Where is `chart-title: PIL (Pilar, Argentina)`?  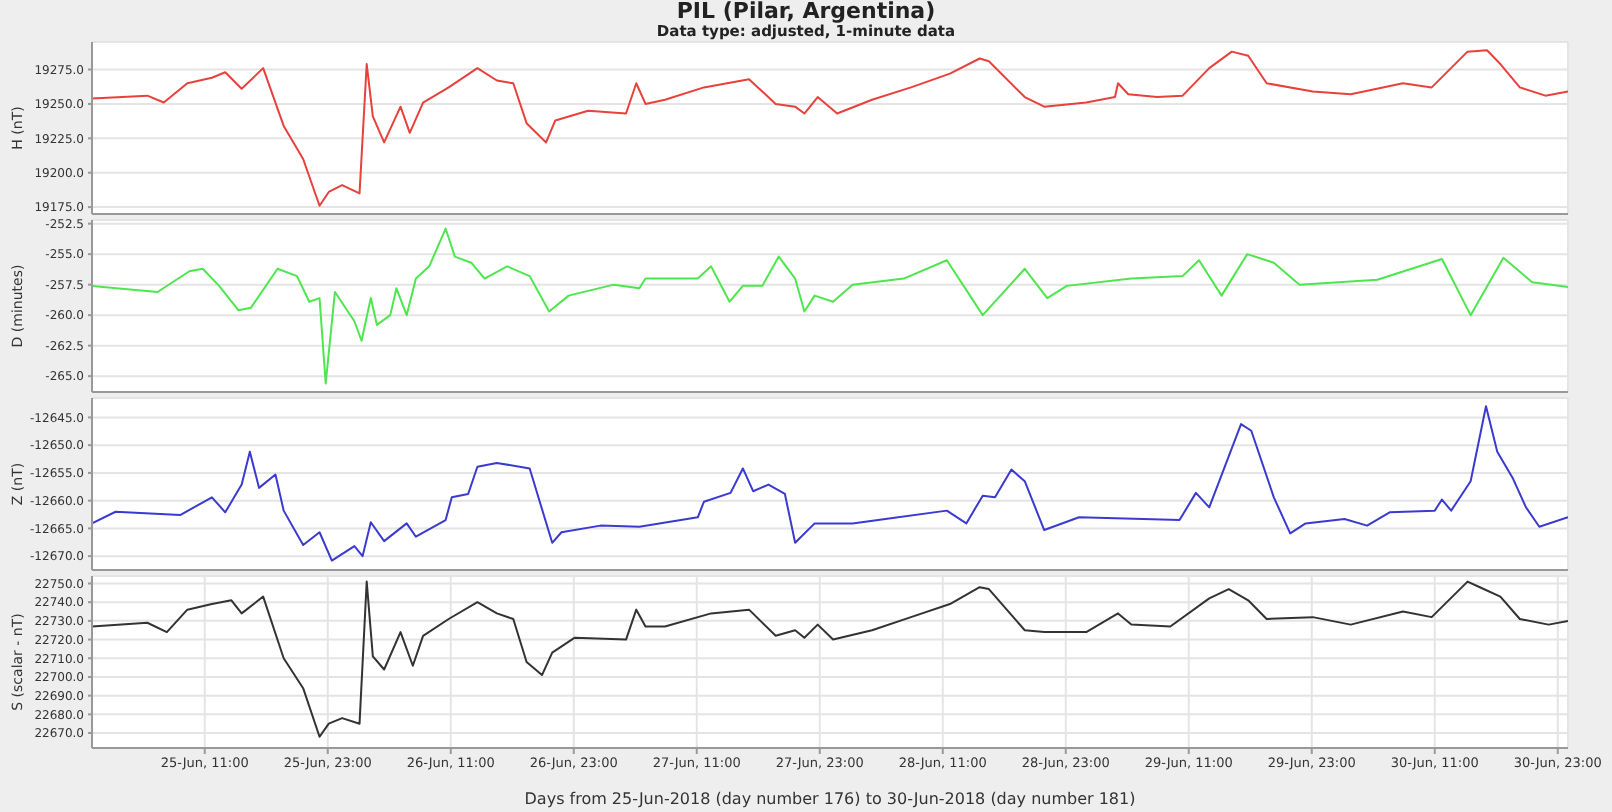
chart-title: PIL (Pilar, Argentina) is located at coordinates (806, 12).